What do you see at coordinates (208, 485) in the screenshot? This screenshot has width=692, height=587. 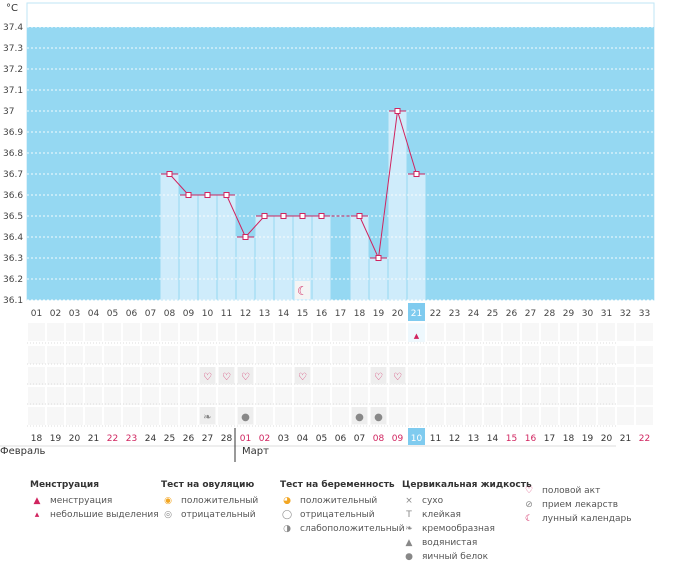 I see `legend-group-title: Тест на овуляцию` at bounding box center [208, 485].